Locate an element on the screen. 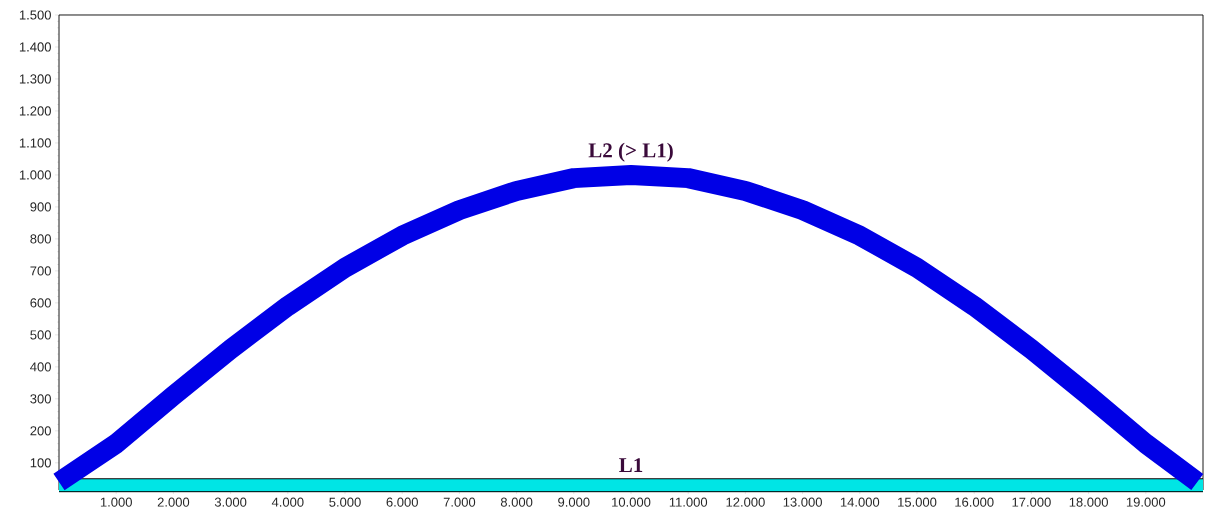 This screenshot has width=1209, height=529. x-tick-label: 17.000 is located at coordinates (1031, 502).